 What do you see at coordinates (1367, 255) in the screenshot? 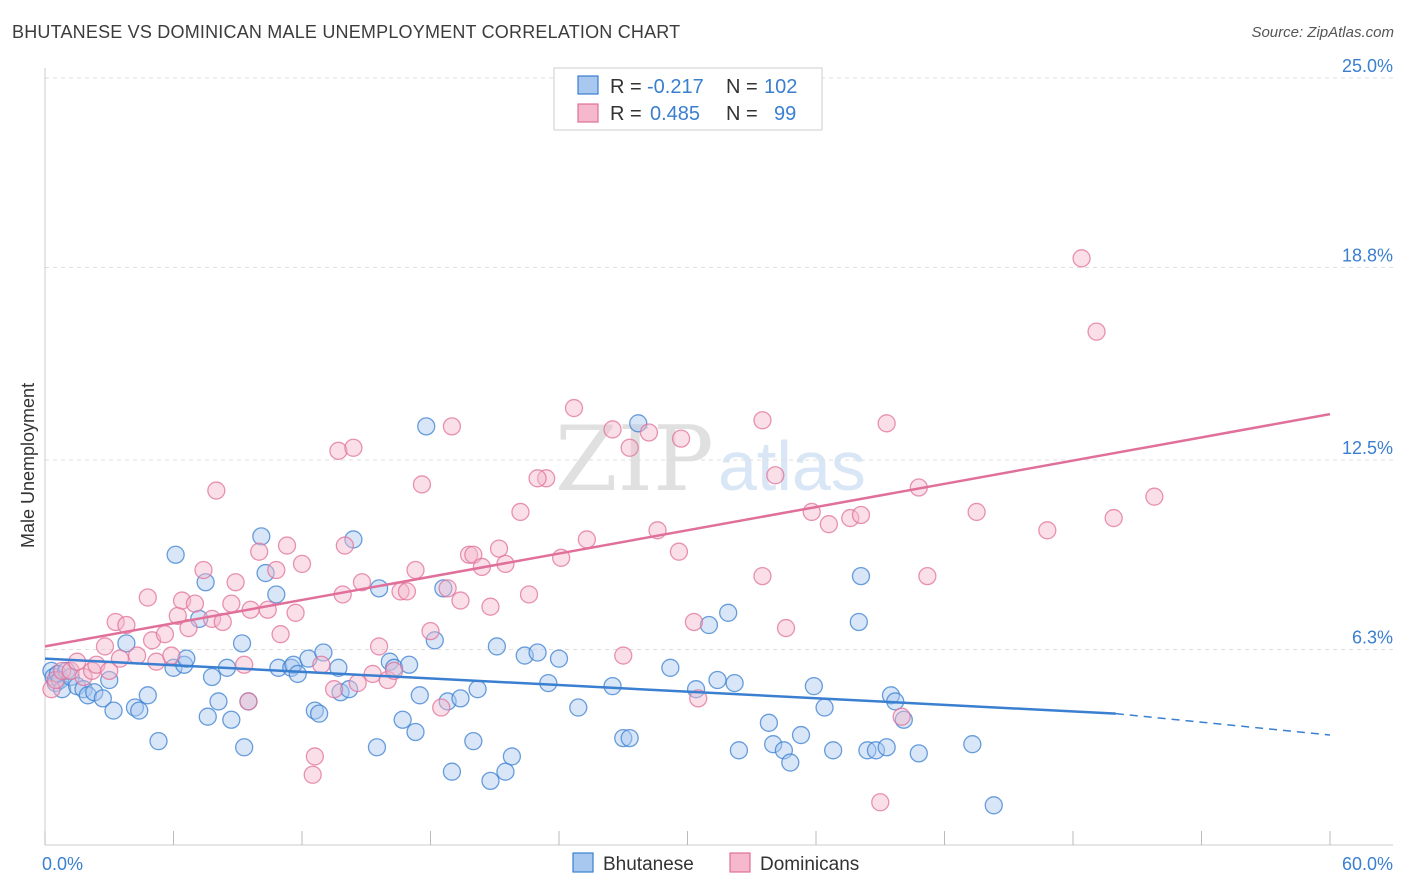
I see `y-tick-label: 18.8%` at bounding box center [1367, 255].